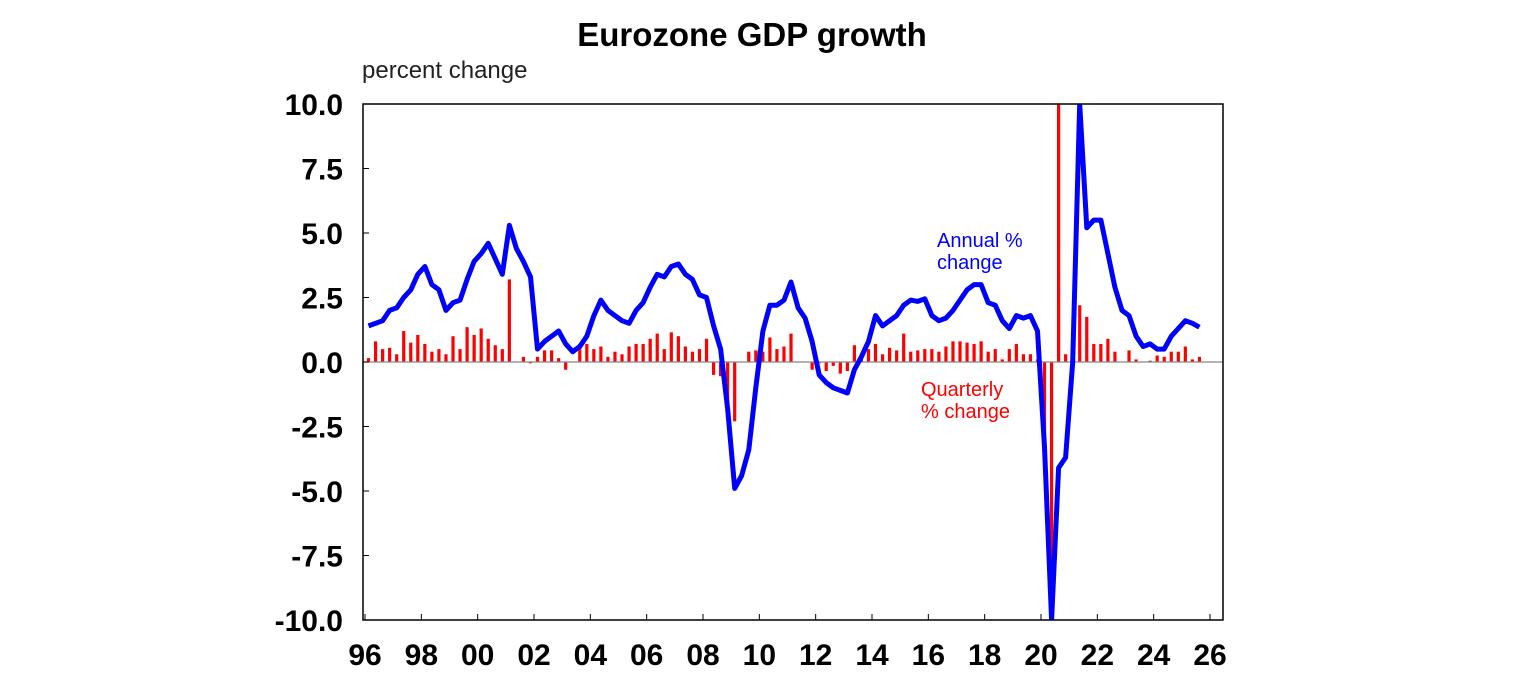 Image resolution: width=1536 pixels, height=680 pixels. Describe the element at coordinates (317, 428) in the screenshot. I see `y-tick-label: -2.5` at that location.